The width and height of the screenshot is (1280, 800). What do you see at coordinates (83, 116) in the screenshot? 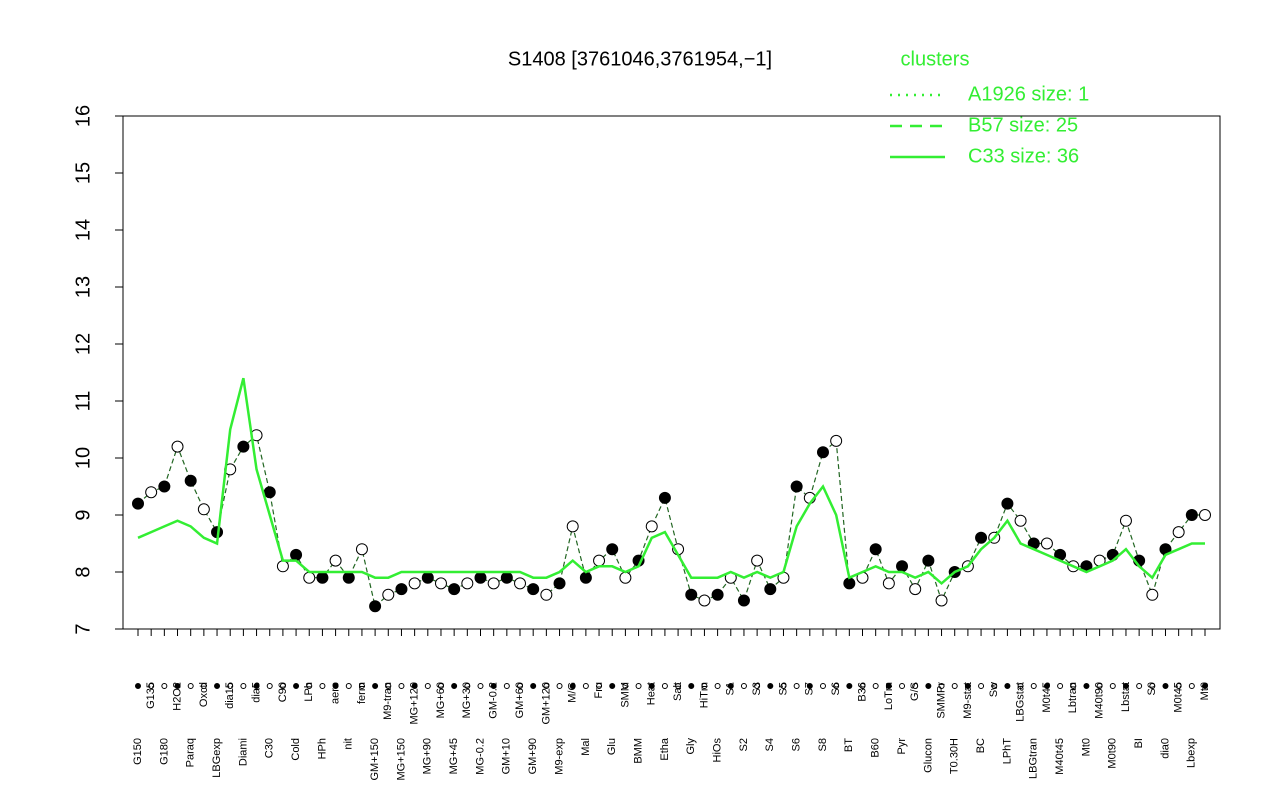
I see `y-tick-label: 16` at bounding box center [83, 116].